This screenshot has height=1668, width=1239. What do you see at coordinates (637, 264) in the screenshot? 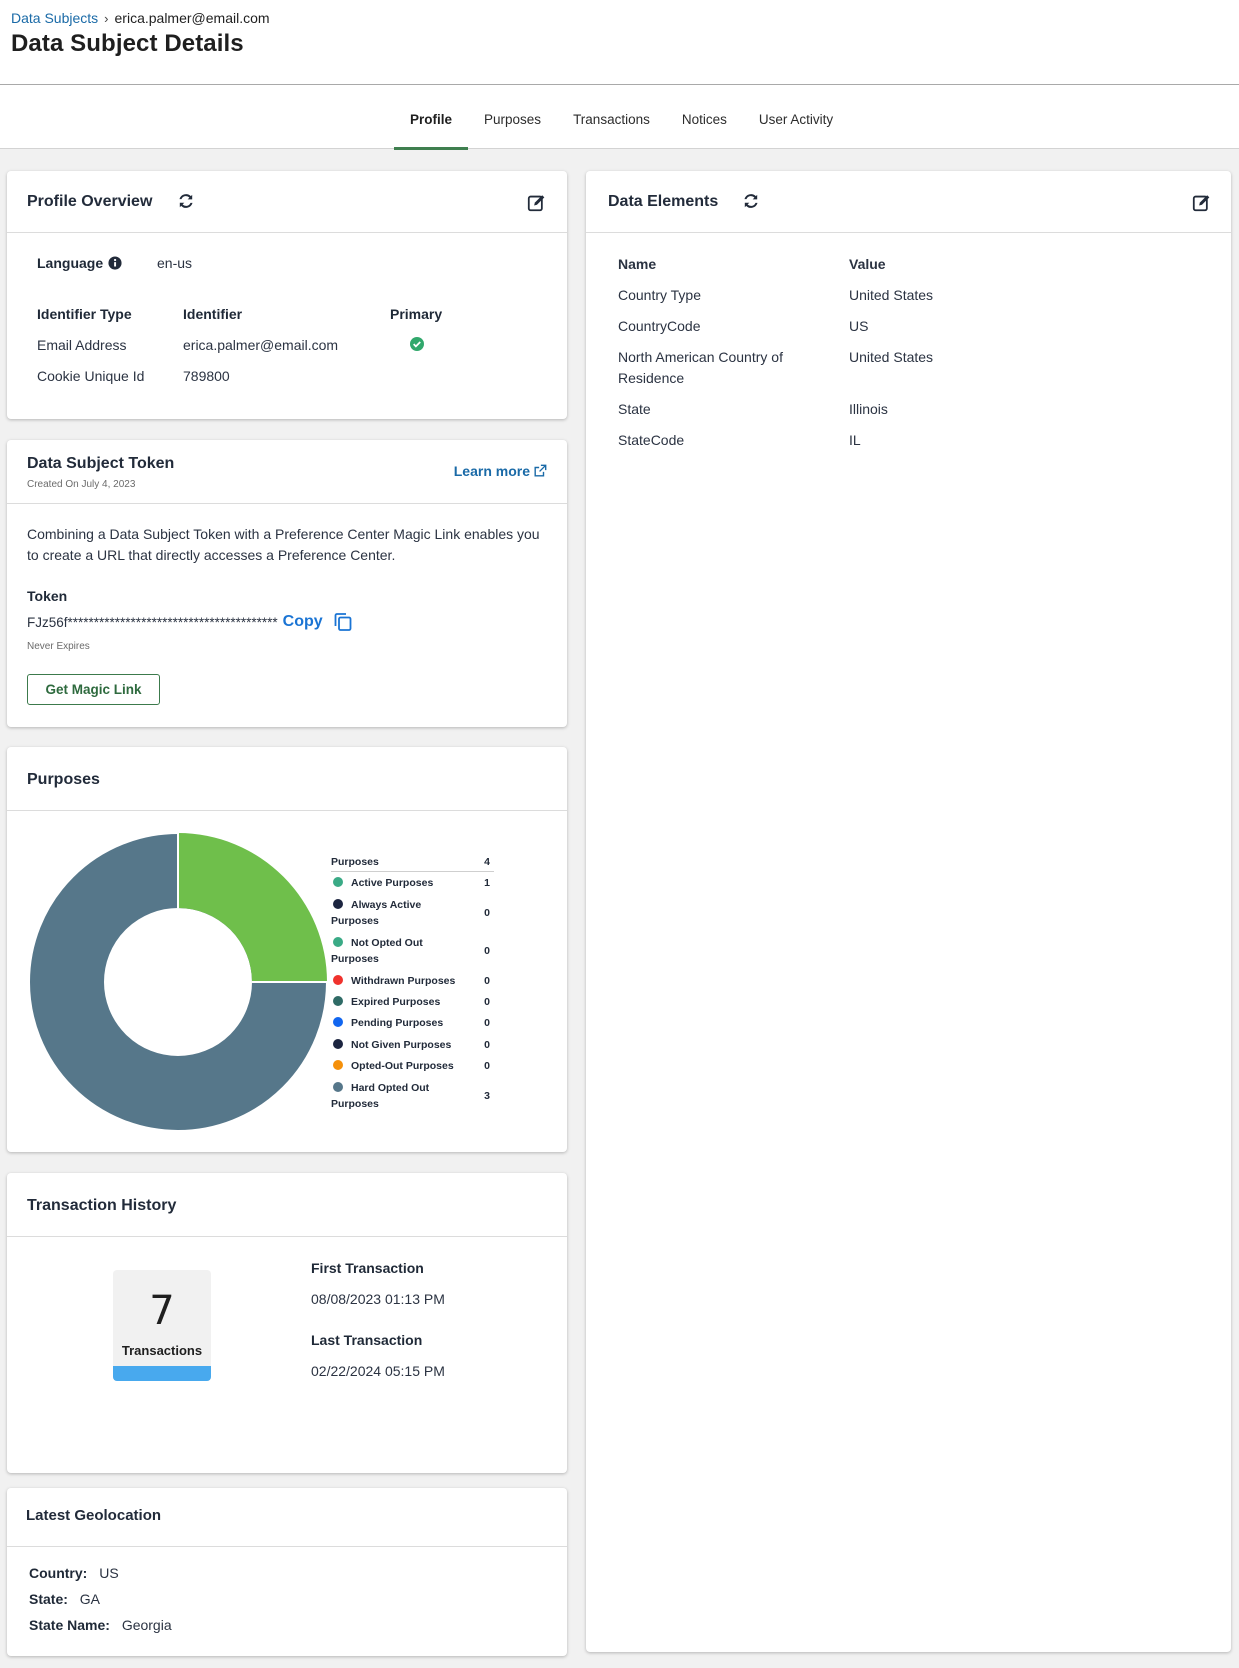
I see `col-name: Name` at bounding box center [637, 264].